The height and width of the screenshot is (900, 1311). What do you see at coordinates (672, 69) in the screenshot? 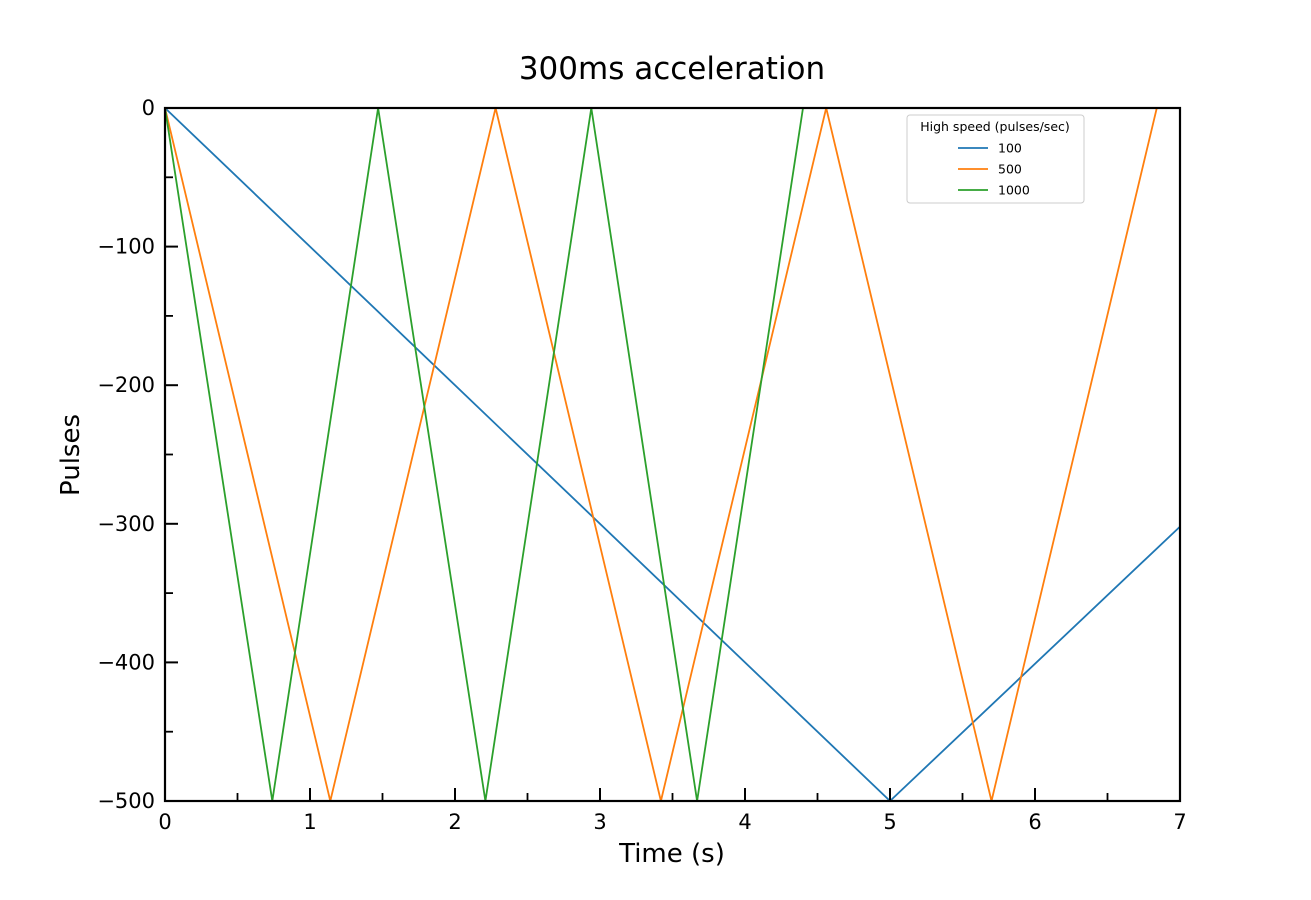
I see `chart-title: 300ms acceleration` at bounding box center [672, 69].